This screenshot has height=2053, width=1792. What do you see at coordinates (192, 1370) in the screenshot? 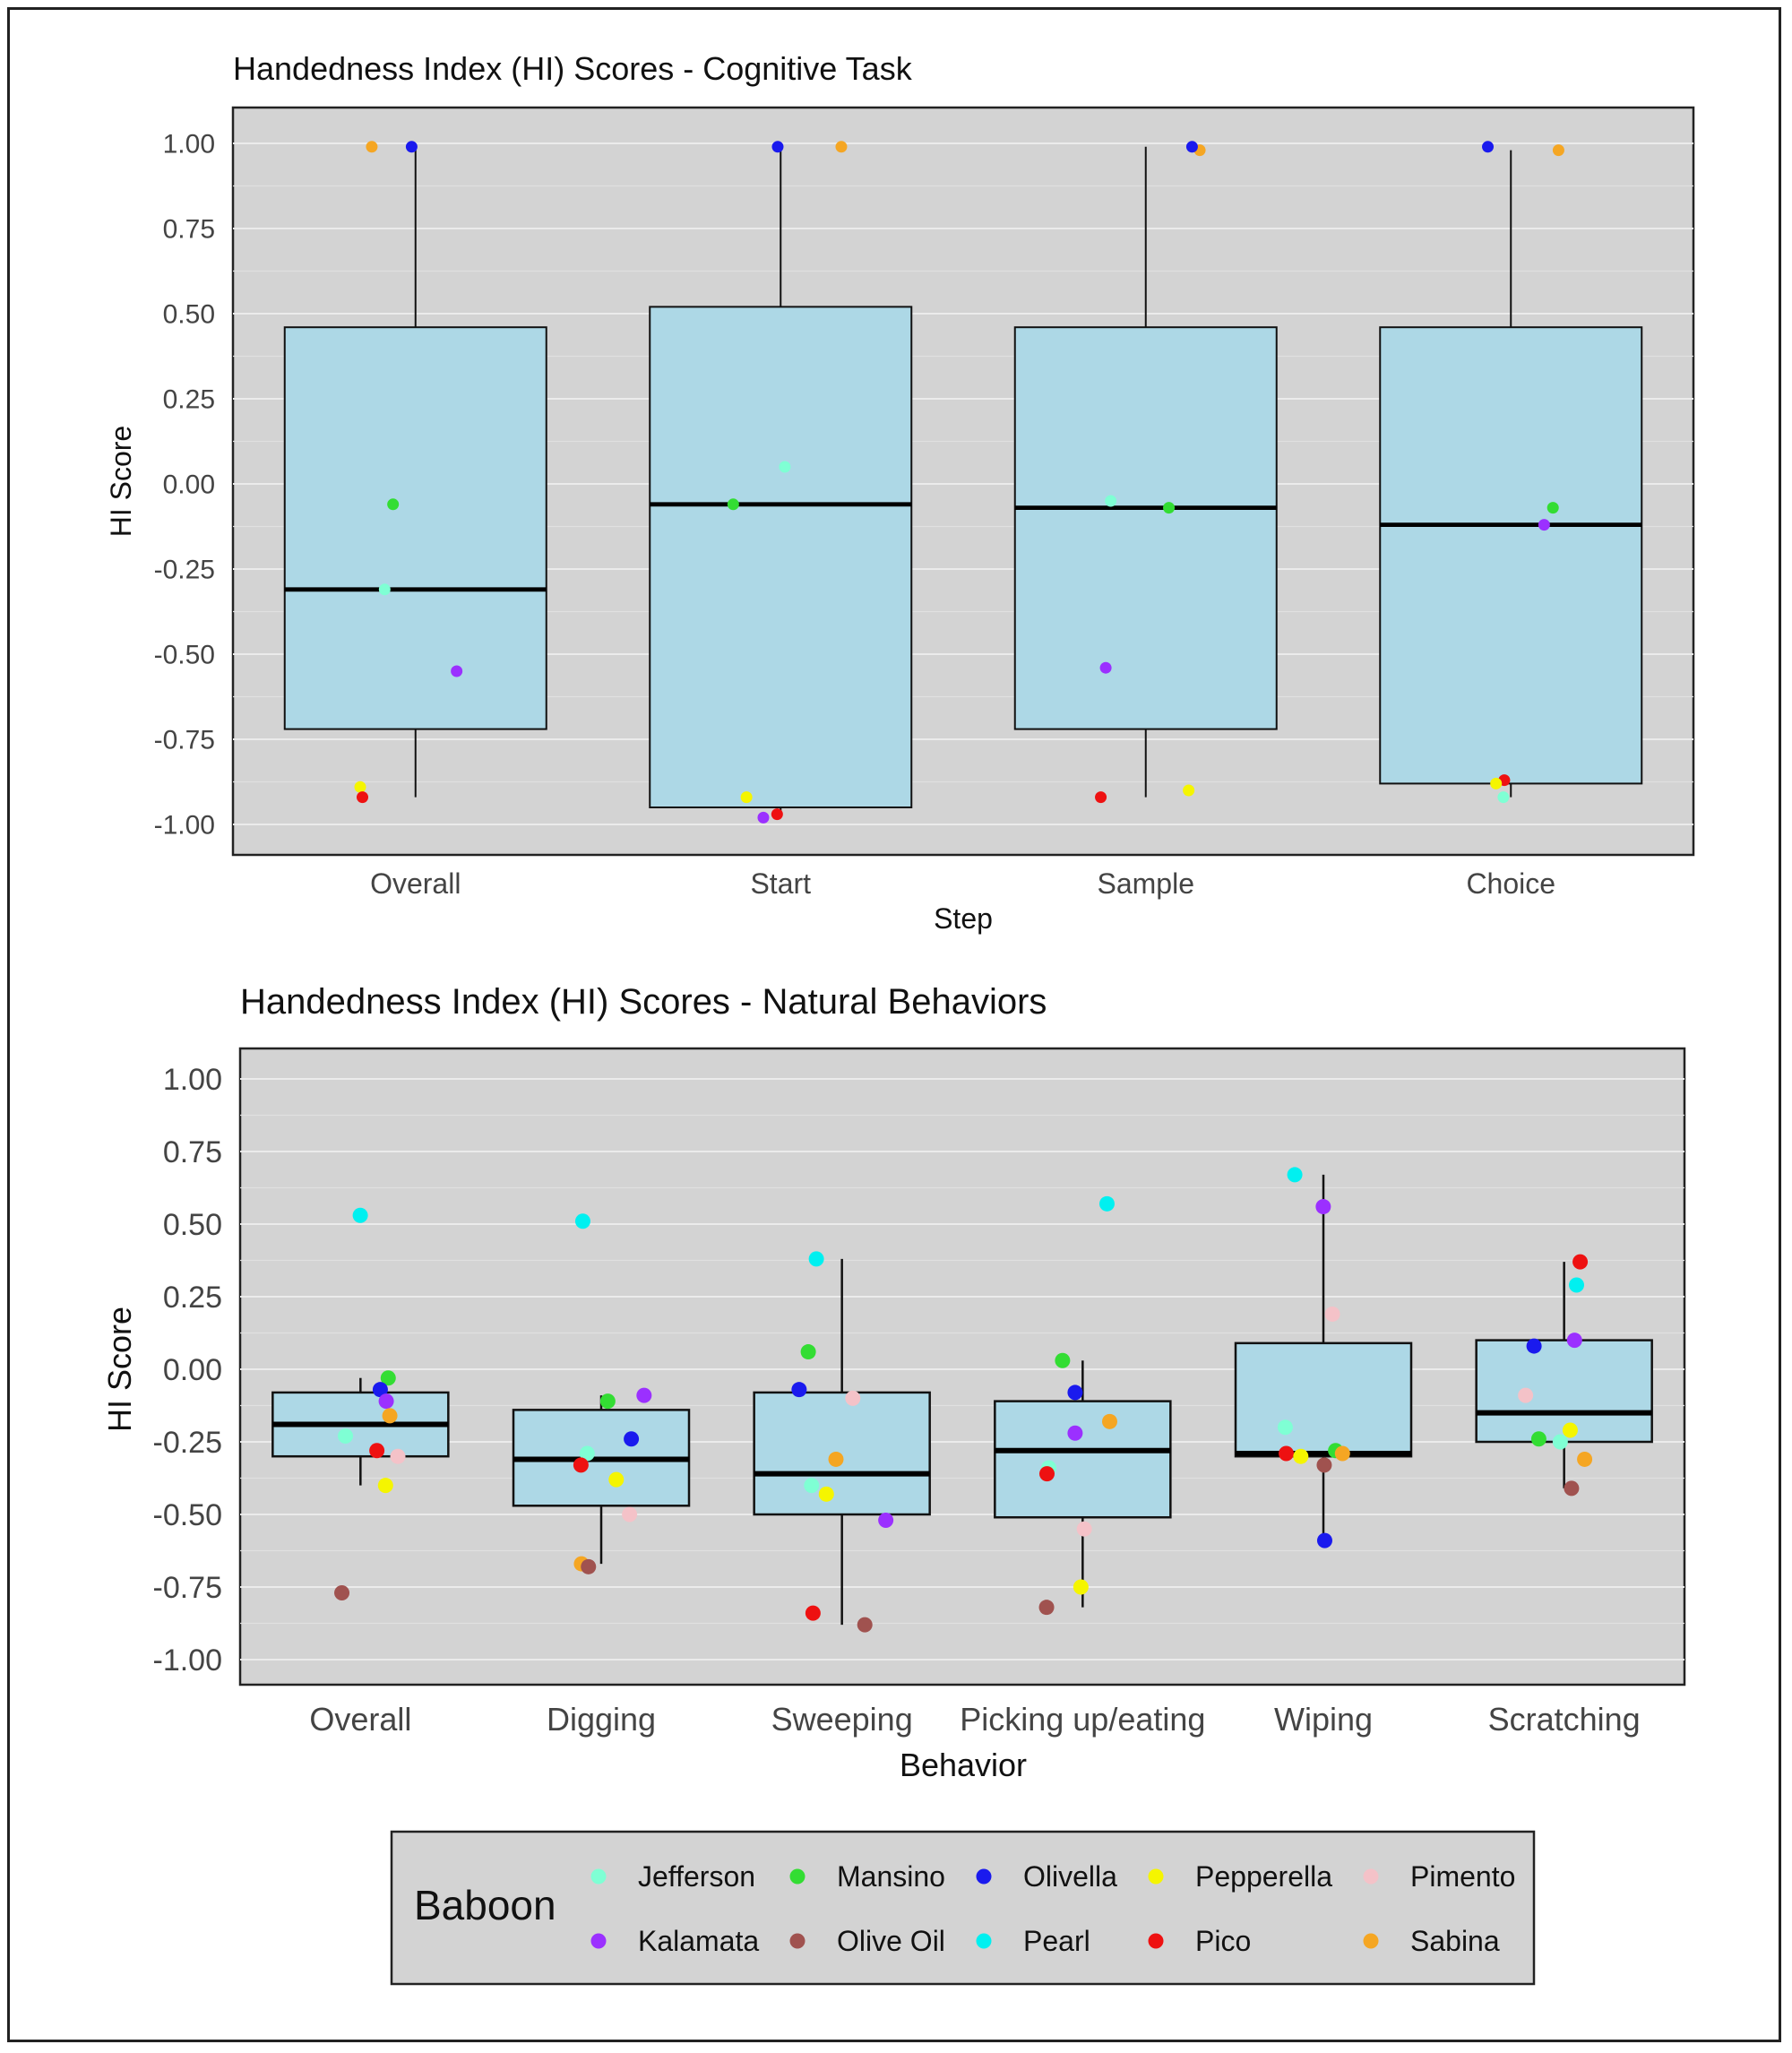
I see `y-tick-label: 0.00` at bounding box center [192, 1370].